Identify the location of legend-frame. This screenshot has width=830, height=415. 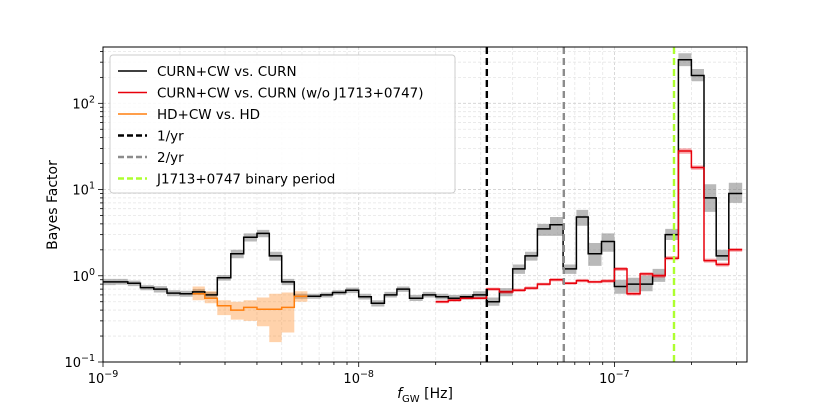
(282, 124).